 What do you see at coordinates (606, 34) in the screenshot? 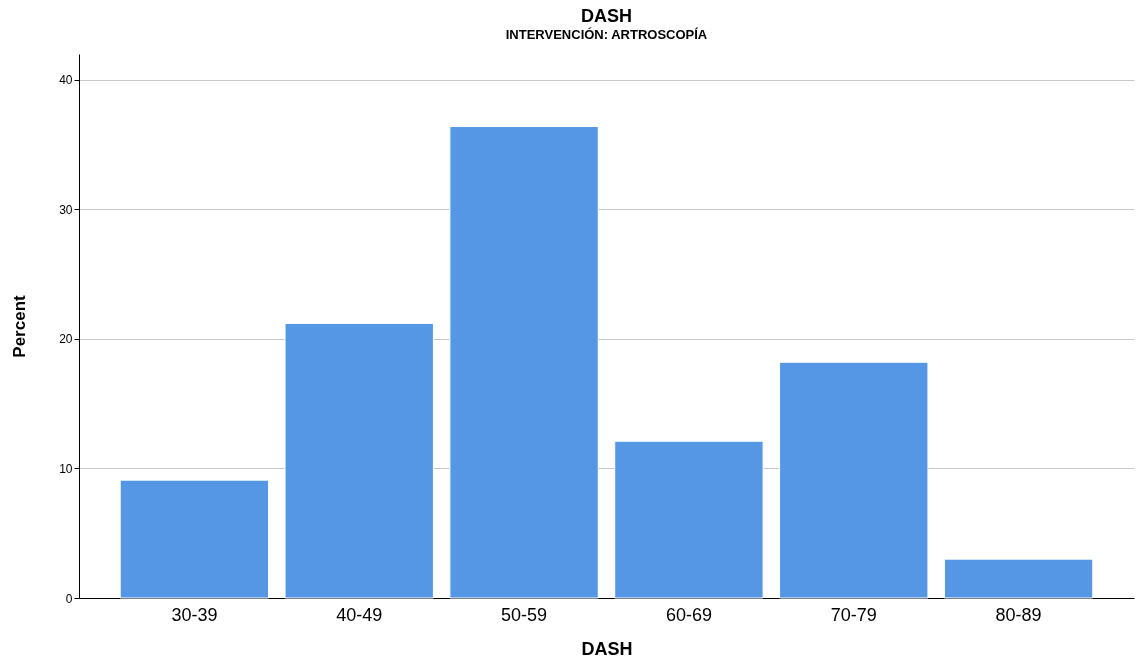
I see `chart-subtitle: INTERVENCIÓN: ARTROSCOPÍA` at bounding box center [606, 34].